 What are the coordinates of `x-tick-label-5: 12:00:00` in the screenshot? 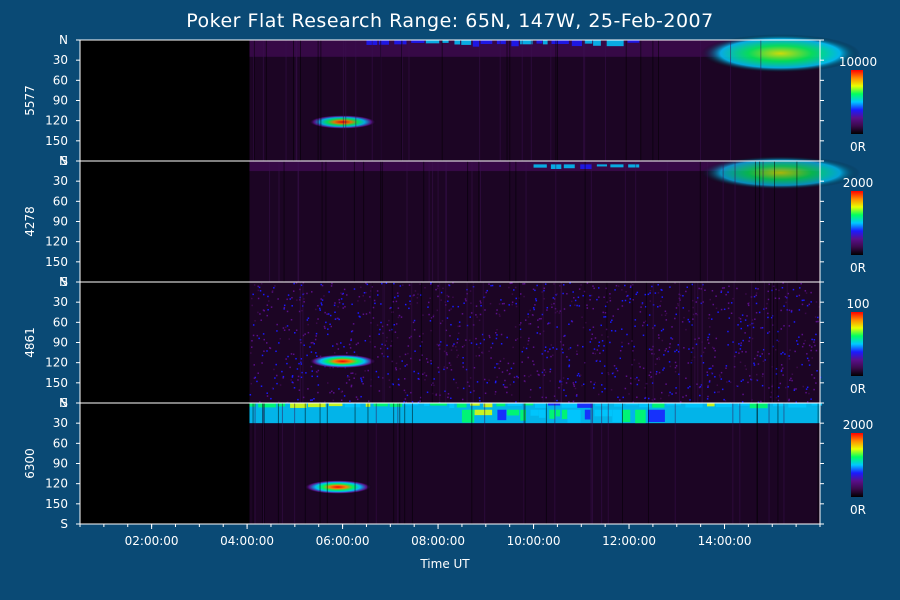 It's located at (629, 541).